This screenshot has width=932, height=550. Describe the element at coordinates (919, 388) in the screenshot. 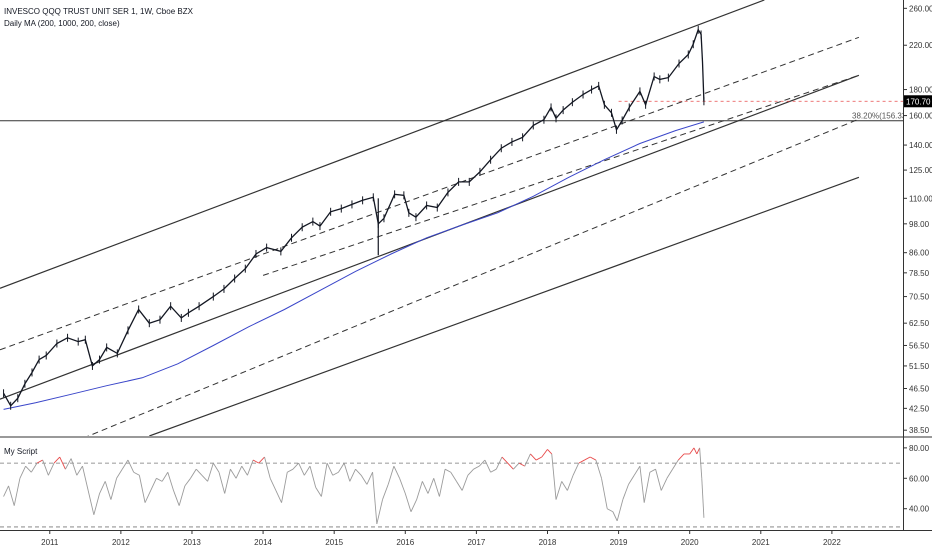

I see `y-tick-label-14: 46.50` at that location.